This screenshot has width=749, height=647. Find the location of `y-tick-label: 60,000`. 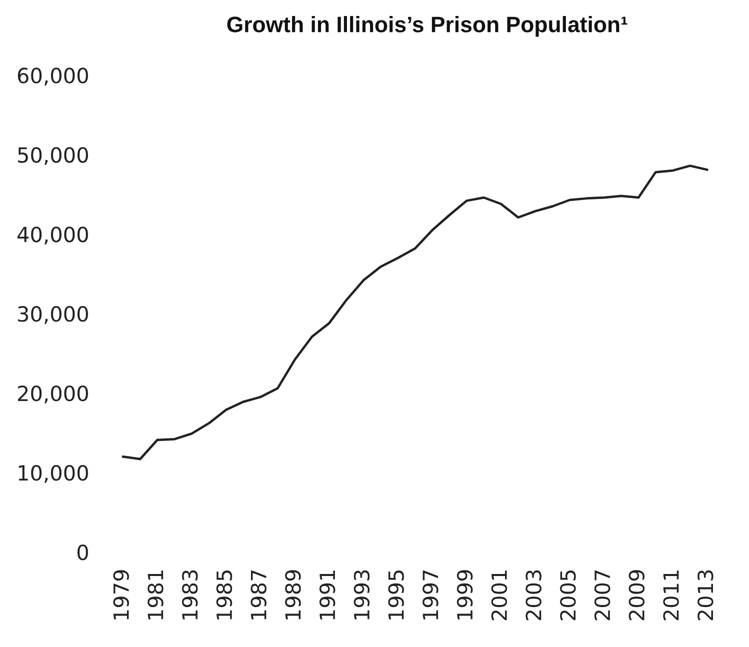

y-tick-label: 60,000 is located at coordinates (53, 77).